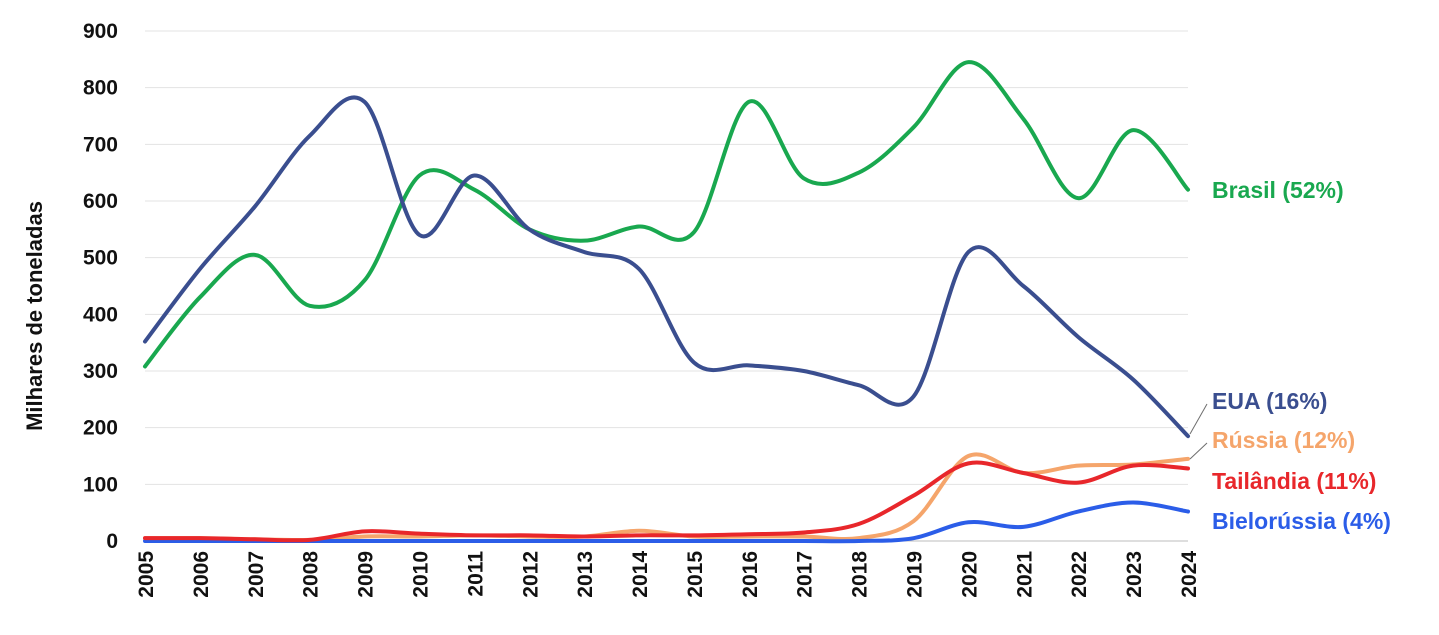 Image resolution: width=1439 pixels, height=635 pixels. What do you see at coordinates (311, 574) in the screenshot?
I see `x-tick-label: 2008` at bounding box center [311, 574].